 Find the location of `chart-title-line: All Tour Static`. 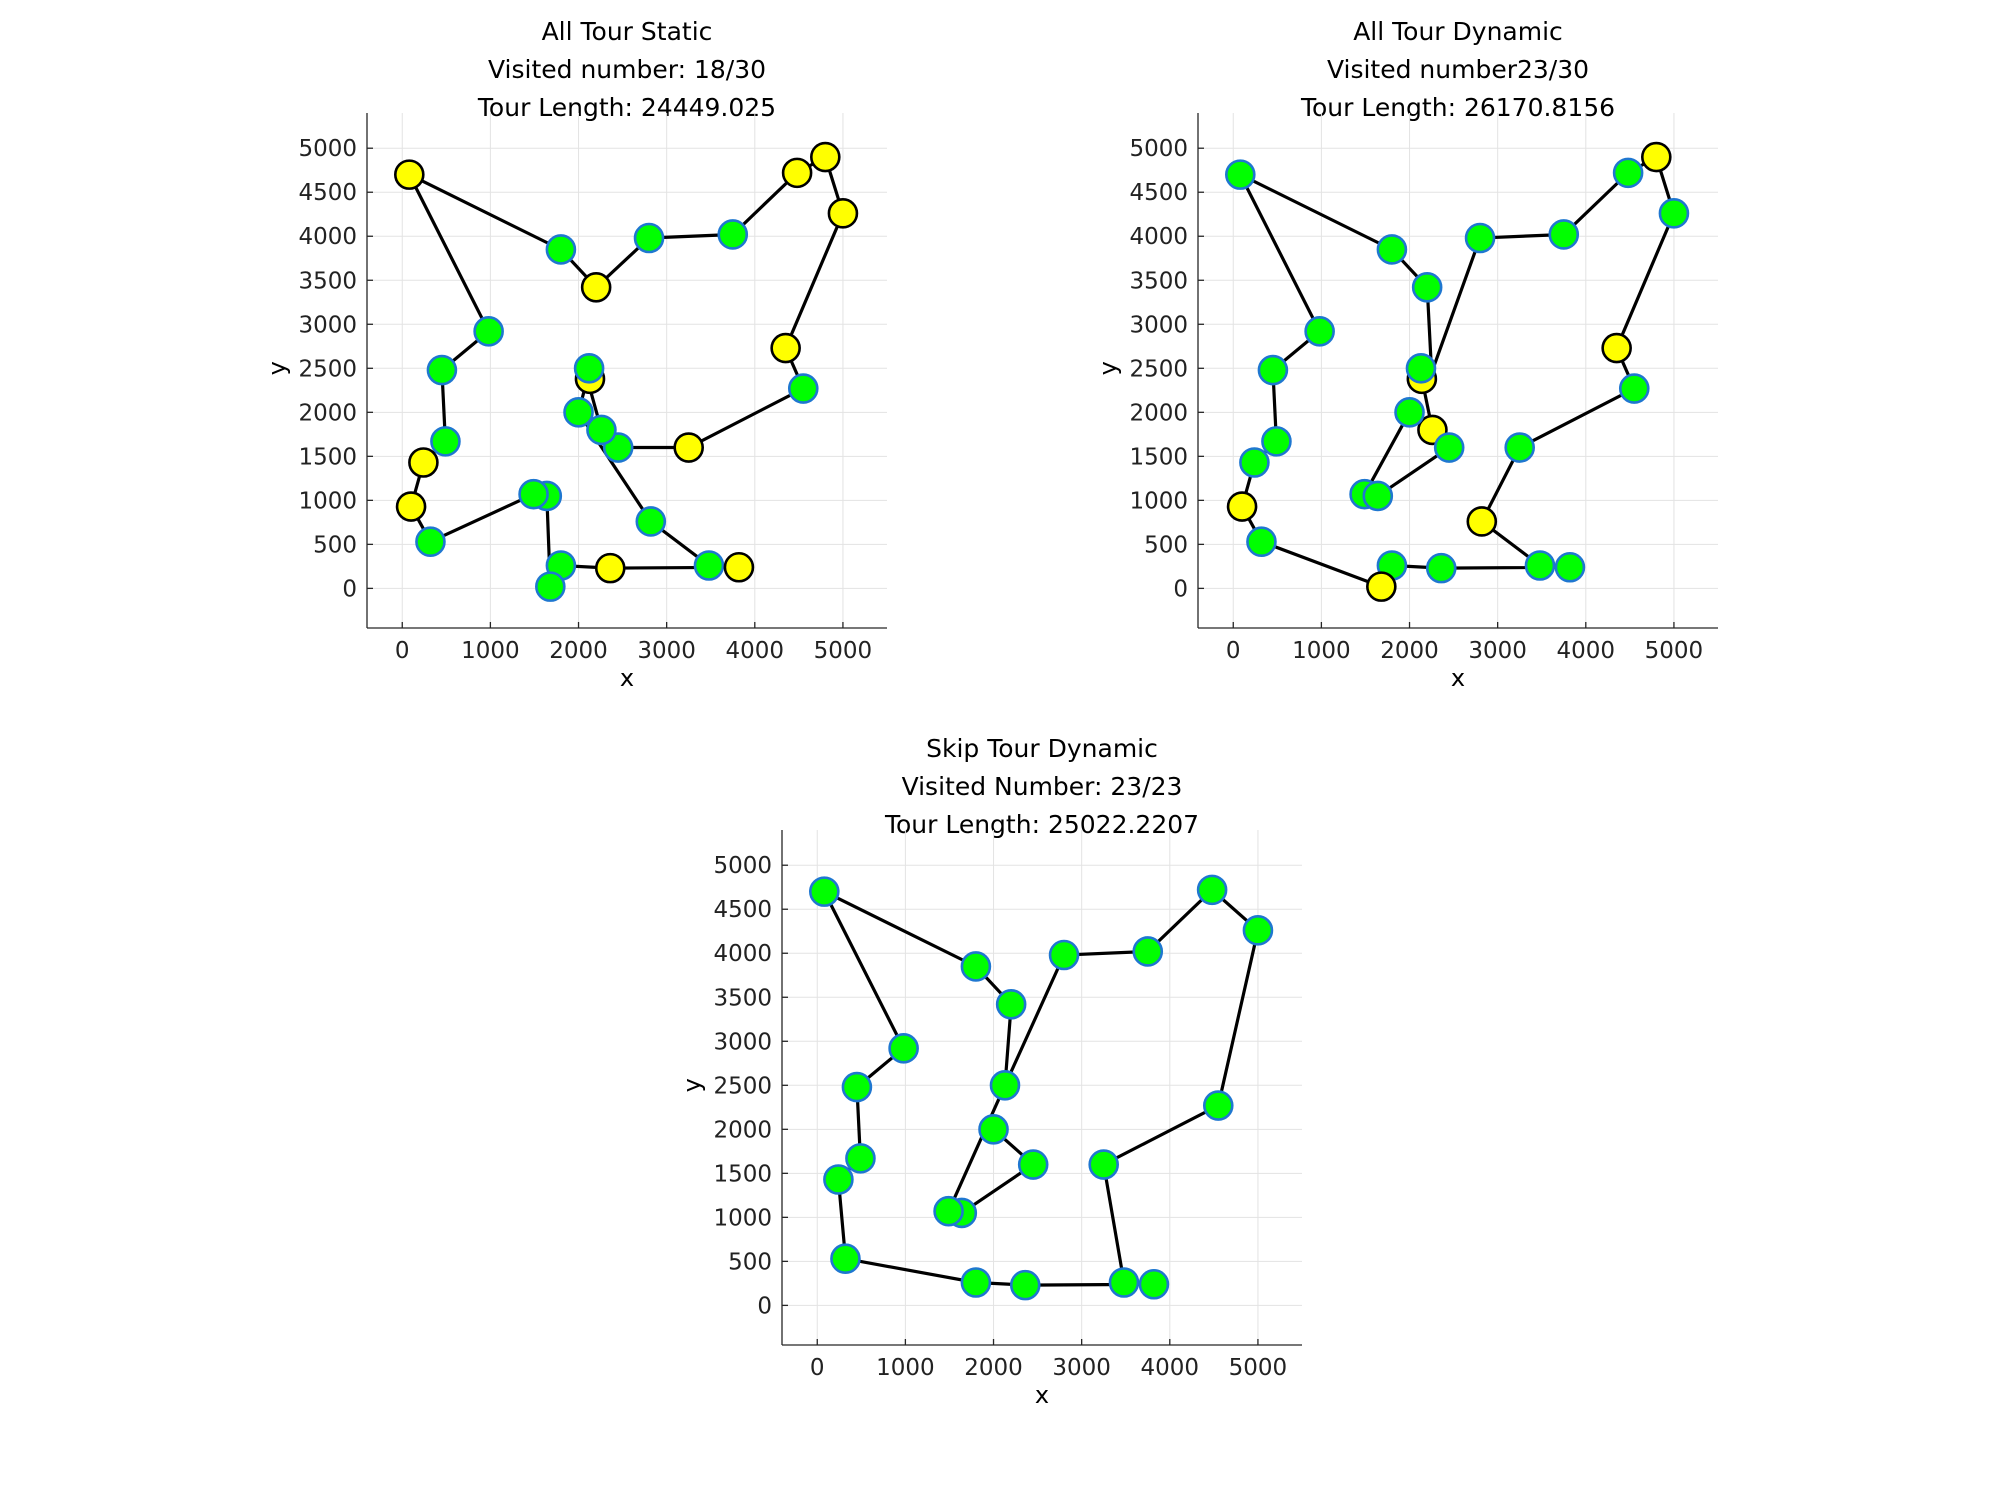

chart-title-line: All Tour Static is located at coordinates (627, 31).